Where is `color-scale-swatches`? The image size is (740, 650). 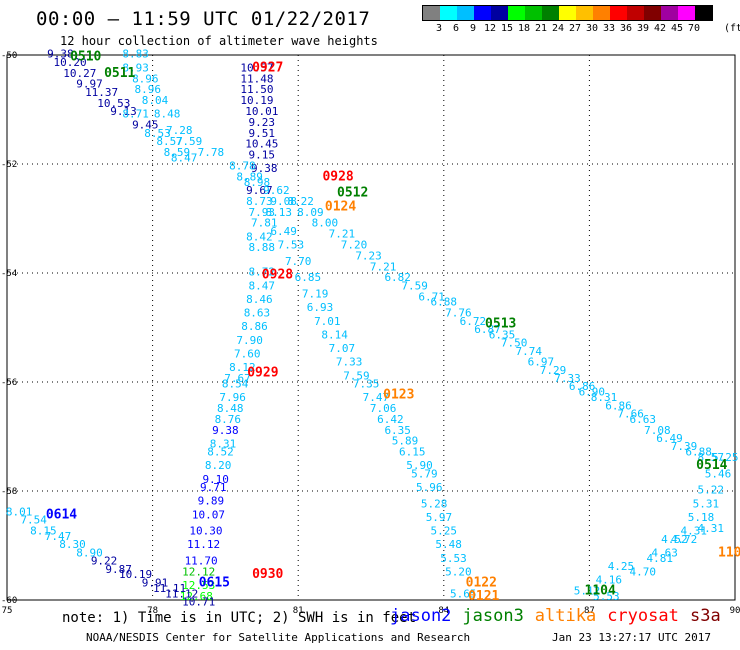
color-scale-swatches is located at coordinates (567, 13).